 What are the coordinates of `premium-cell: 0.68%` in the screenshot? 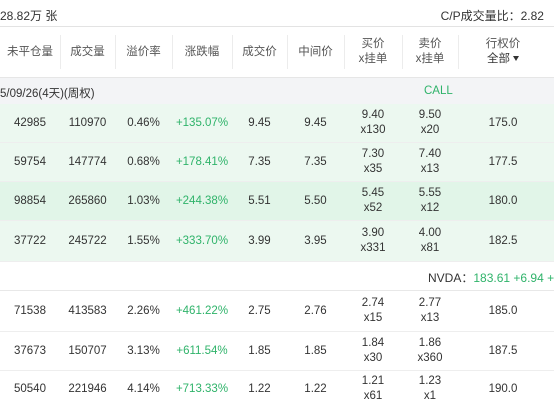 It's located at (143, 162).